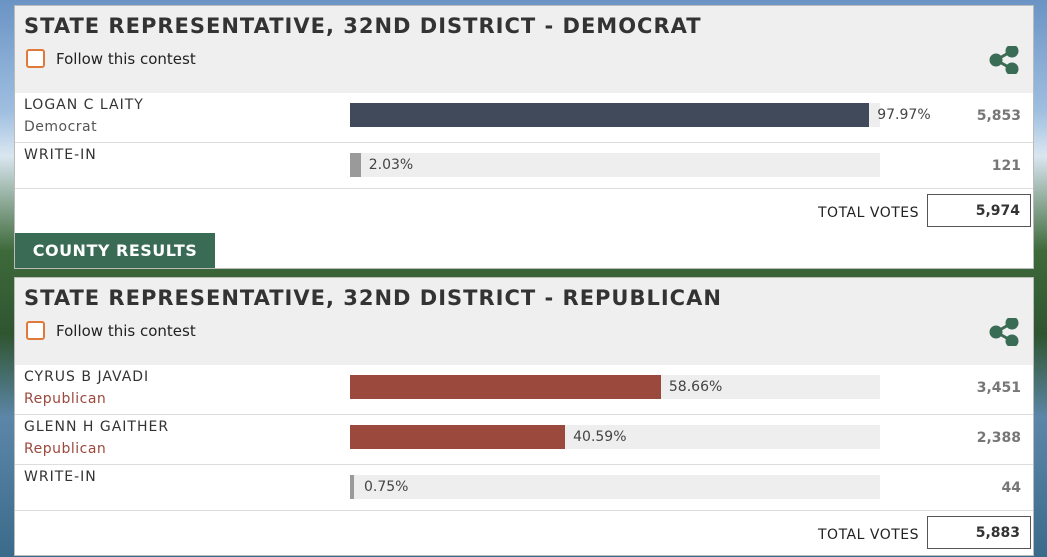 This screenshot has width=1047, height=557. Describe the element at coordinates (1006, 166) in the screenshot. I see `vote-count: 121` at that location.